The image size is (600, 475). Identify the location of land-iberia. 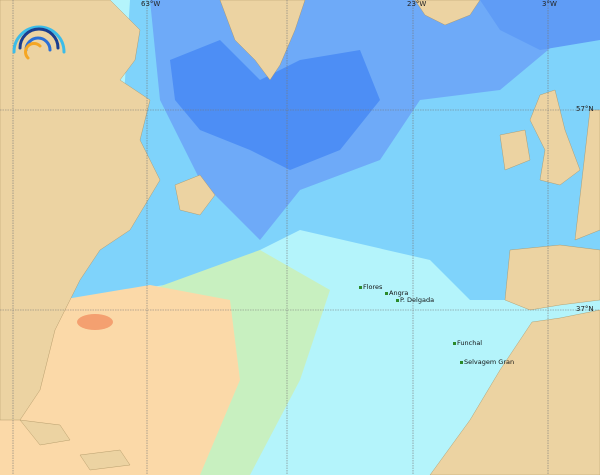
(552, 277).